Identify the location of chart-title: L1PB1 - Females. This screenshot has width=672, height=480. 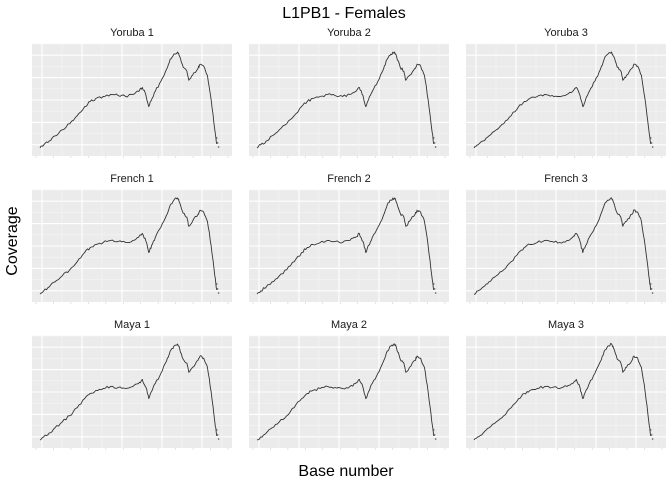
(344, 13).